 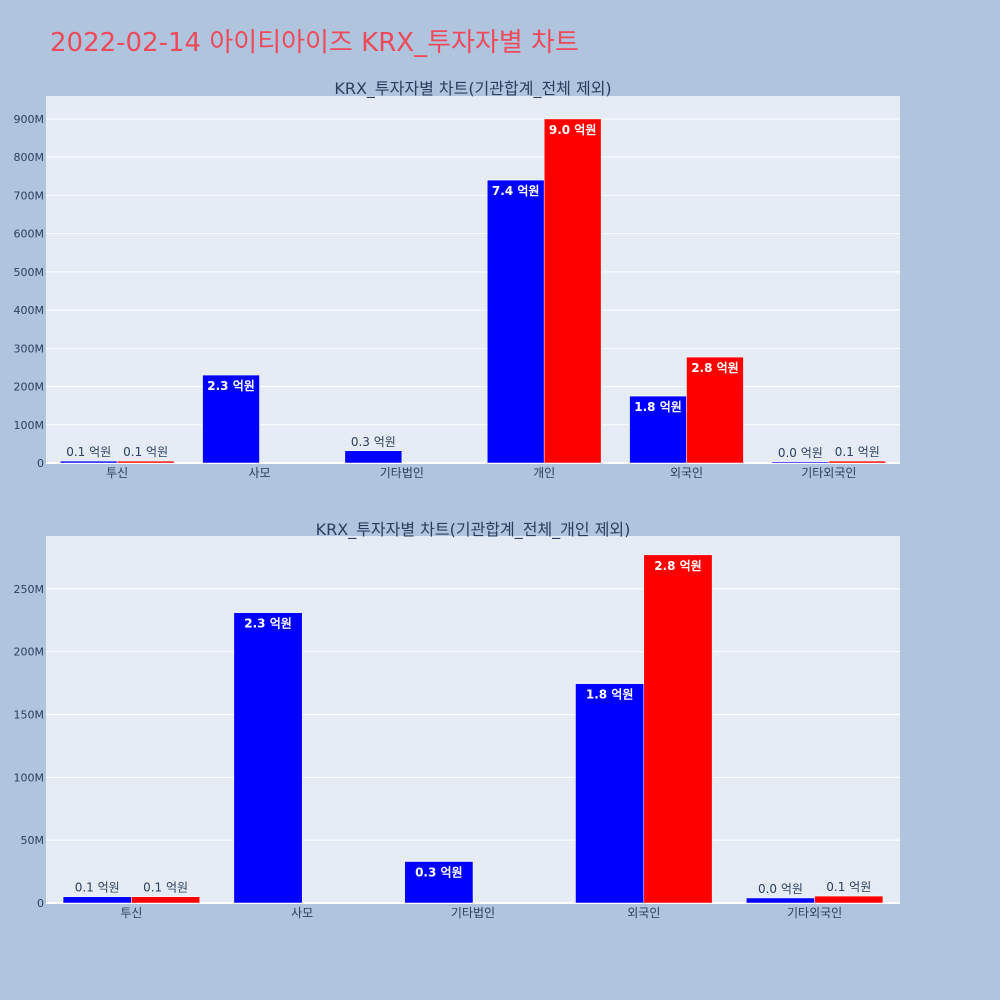 I want to click on y-tick-label: 600M, so click(x=29, y=234).